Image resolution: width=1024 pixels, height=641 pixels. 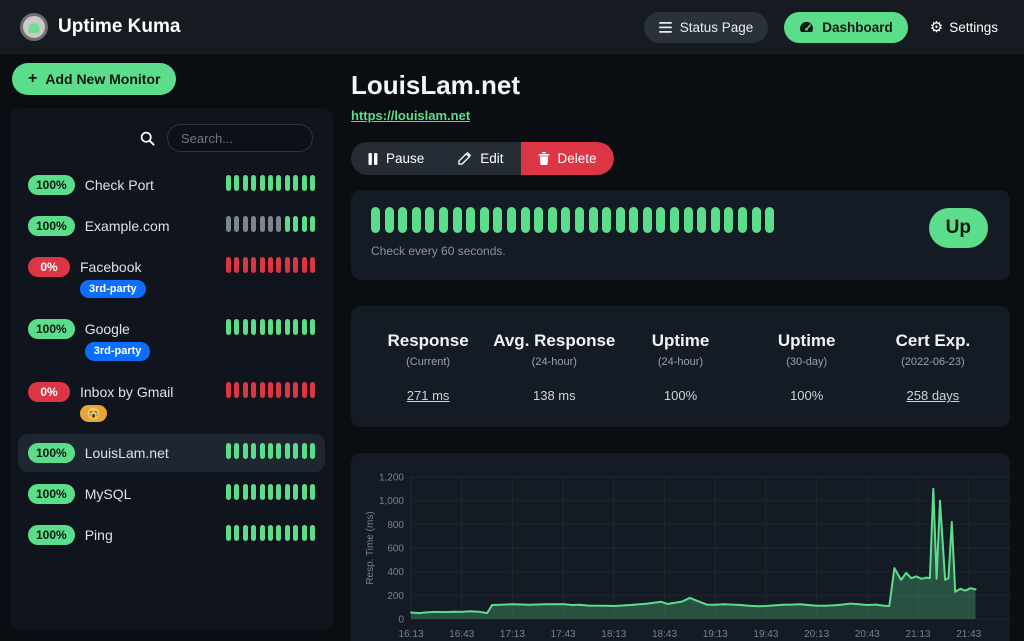 I want to click on speedometer-icon, so click(x=806, y=27).